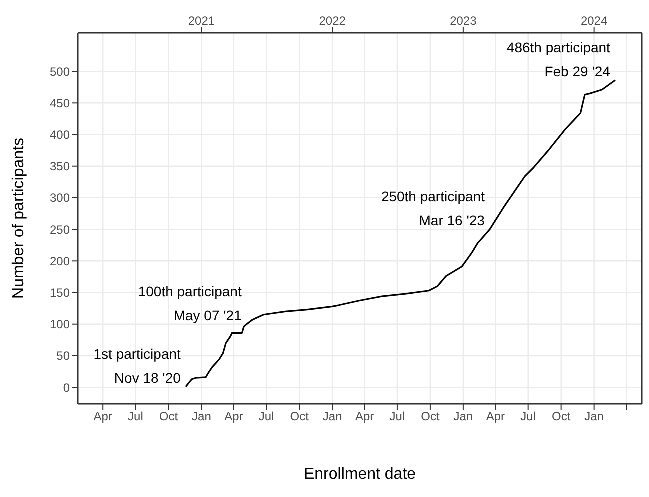  What do you see at coordinates (138, 366) in the screenshot?
I see `annotation: 1st participant Nov 18 '20` at bounding box center [138, 366].